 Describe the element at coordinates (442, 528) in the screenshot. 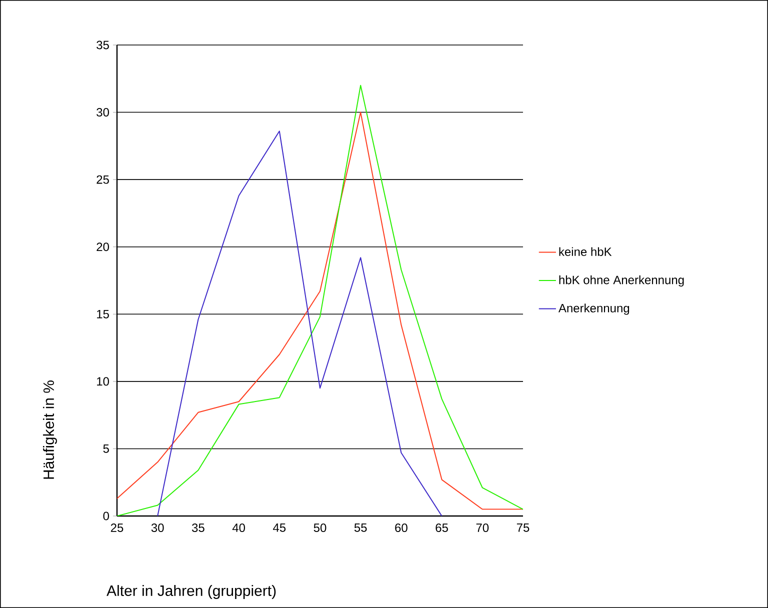

I see `x-tick-label: 65` at that location.